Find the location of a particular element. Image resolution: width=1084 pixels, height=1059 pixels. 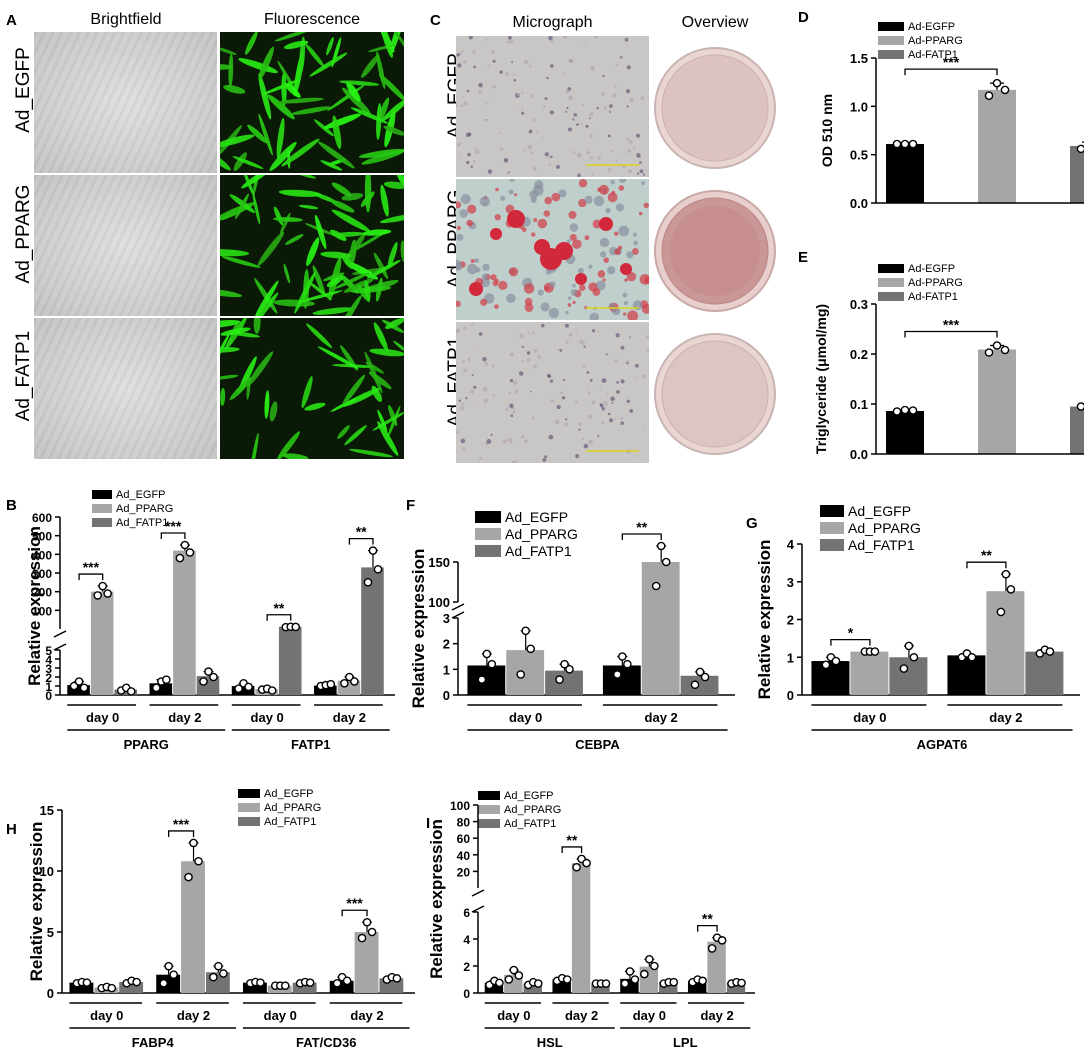

panel-label: H is located at coordinates (11, 829).